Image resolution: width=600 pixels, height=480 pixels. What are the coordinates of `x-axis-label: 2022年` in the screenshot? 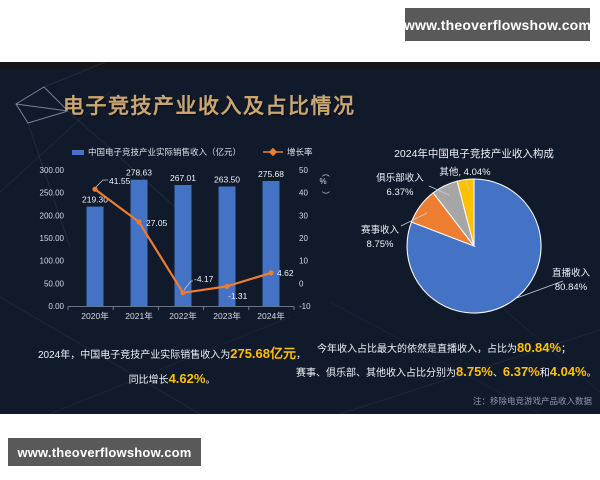 It's located at (183, 316).